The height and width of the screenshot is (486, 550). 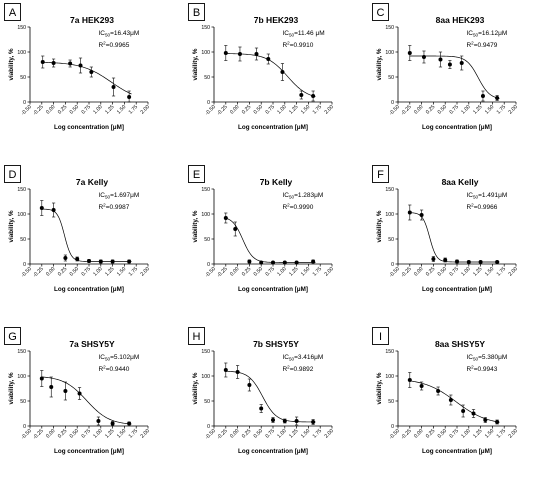 What do you see at coordinates (486, 358) in the screenshot?
I see `ic50-annotation: IC50=5.380μM` at bounding box center [486, 358].